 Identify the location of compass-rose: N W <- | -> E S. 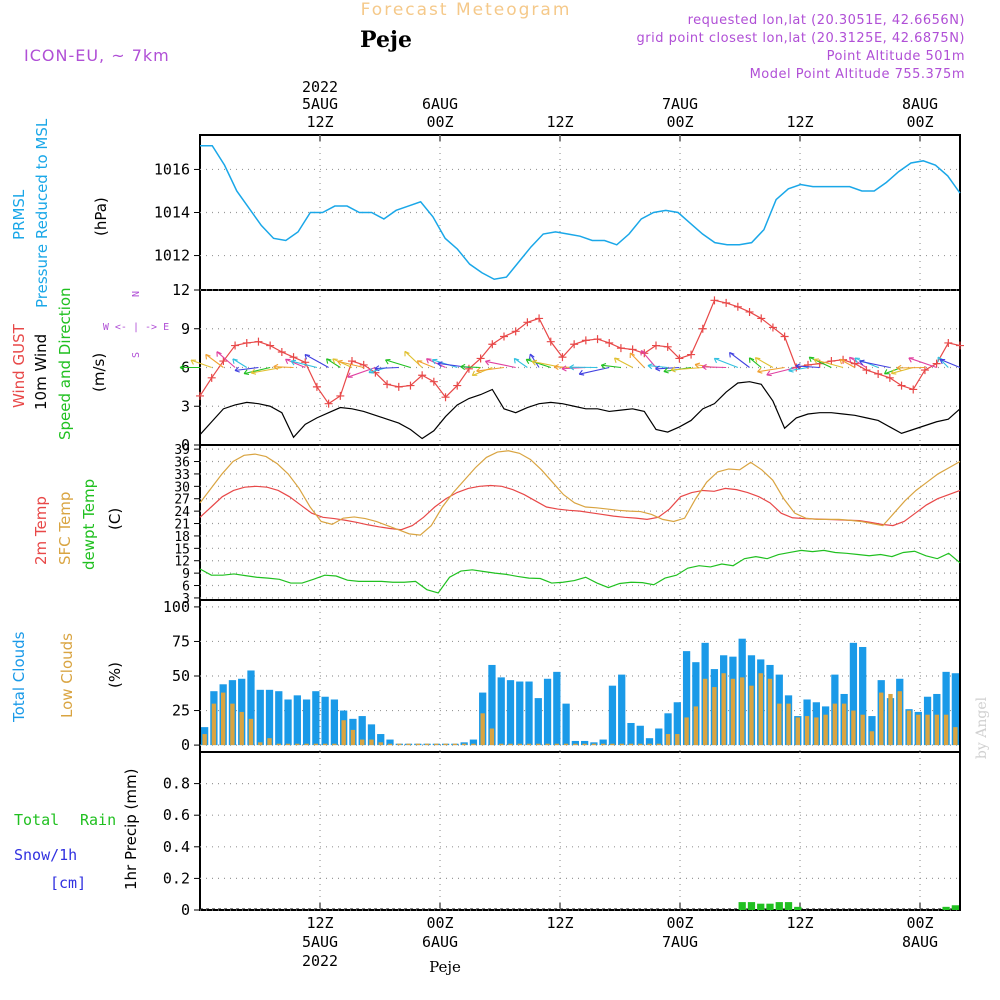
(136, 324).